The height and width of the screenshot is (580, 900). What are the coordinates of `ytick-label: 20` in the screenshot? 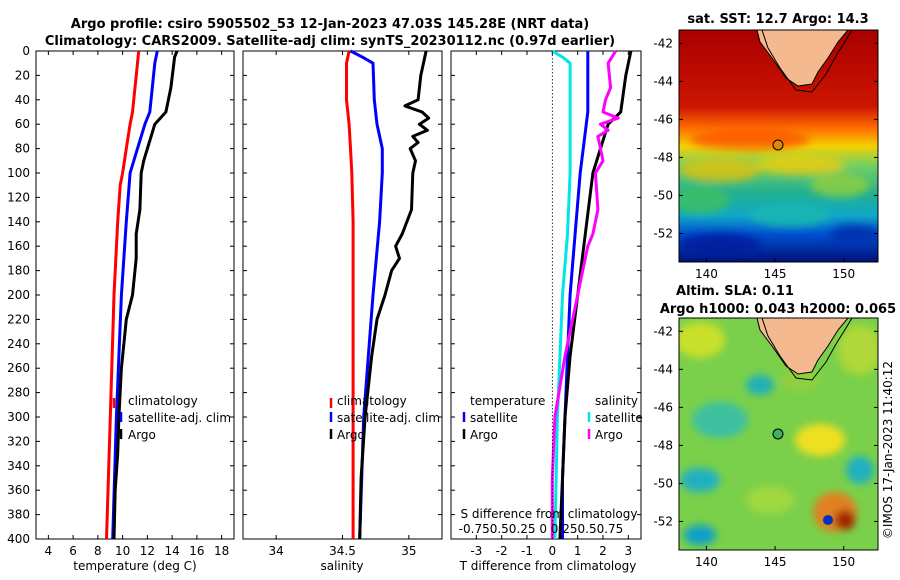 It's located at (22, 75).